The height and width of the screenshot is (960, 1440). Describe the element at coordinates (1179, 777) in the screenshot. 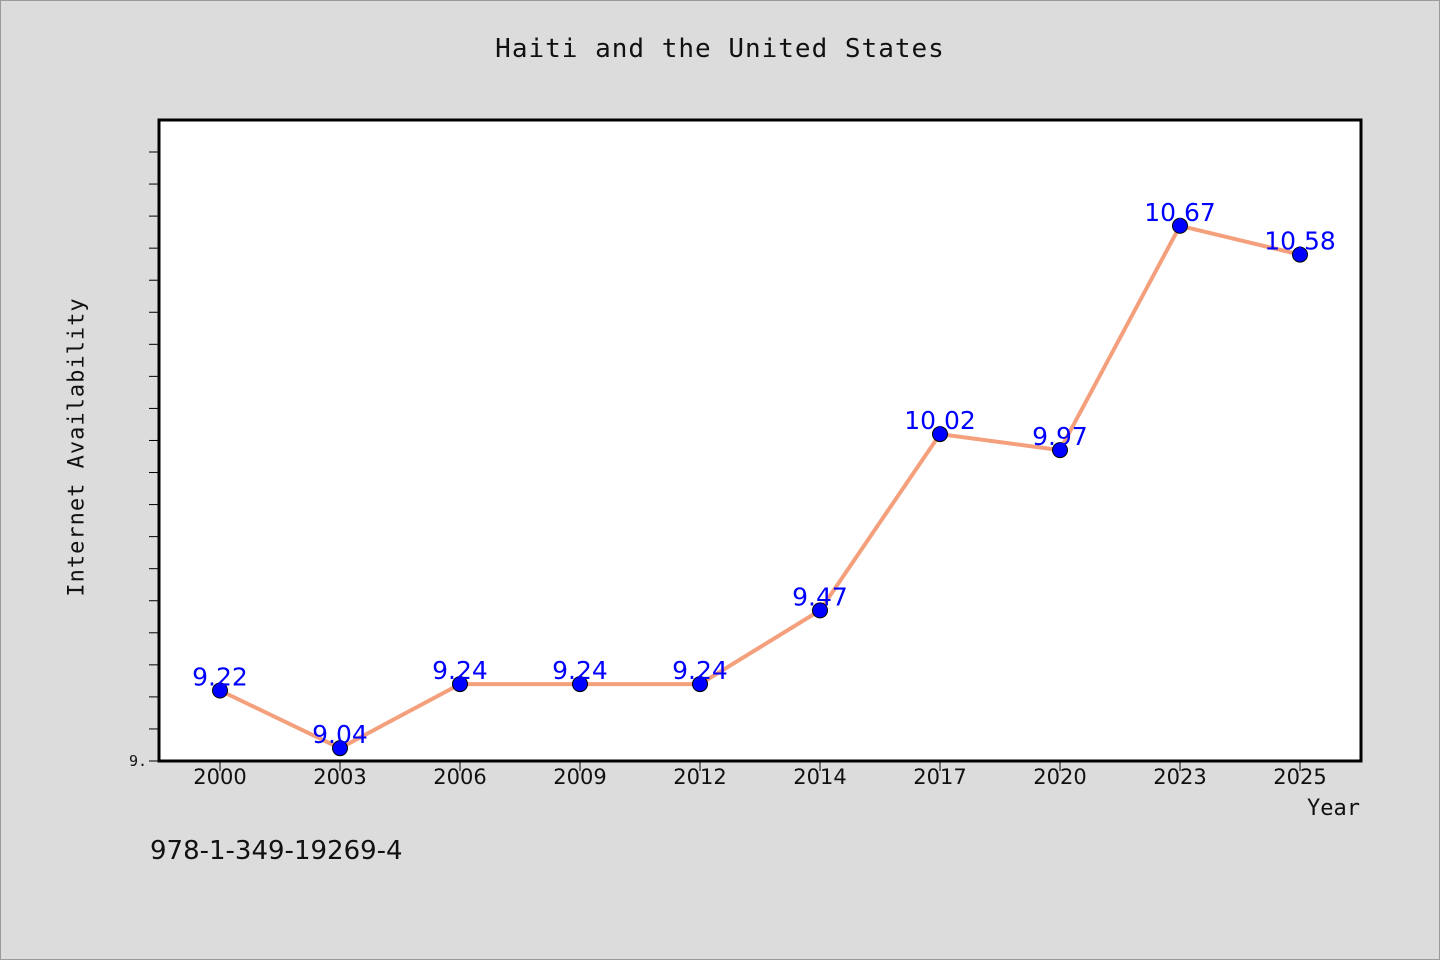

I see `x-tick-label: 2023` at that location.